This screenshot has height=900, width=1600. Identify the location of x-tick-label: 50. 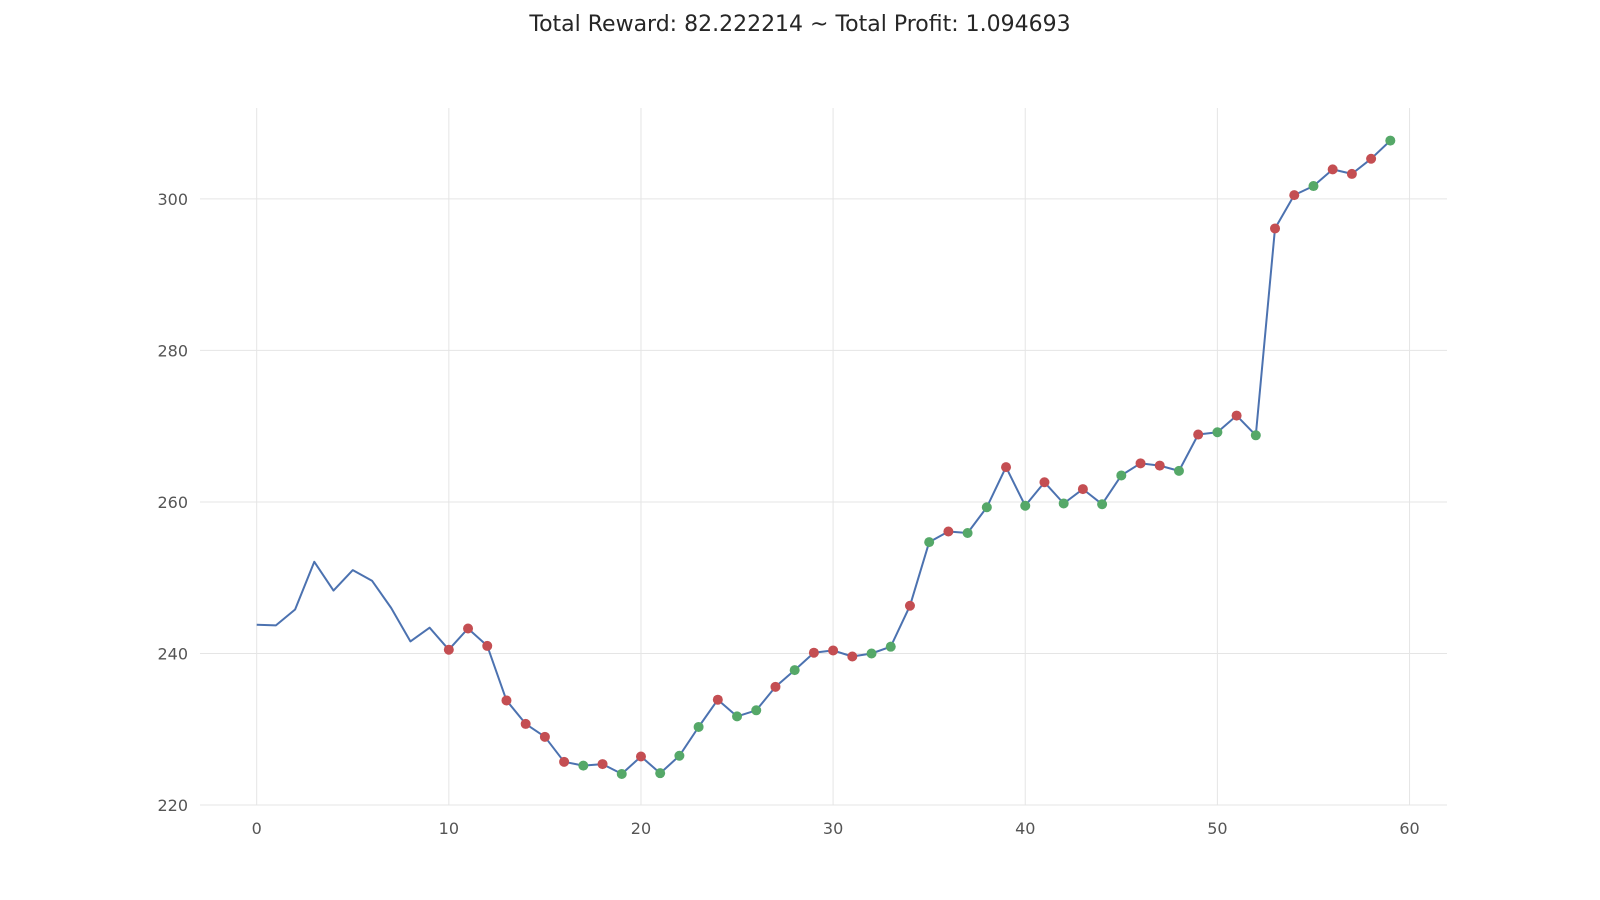
(1217, 828).